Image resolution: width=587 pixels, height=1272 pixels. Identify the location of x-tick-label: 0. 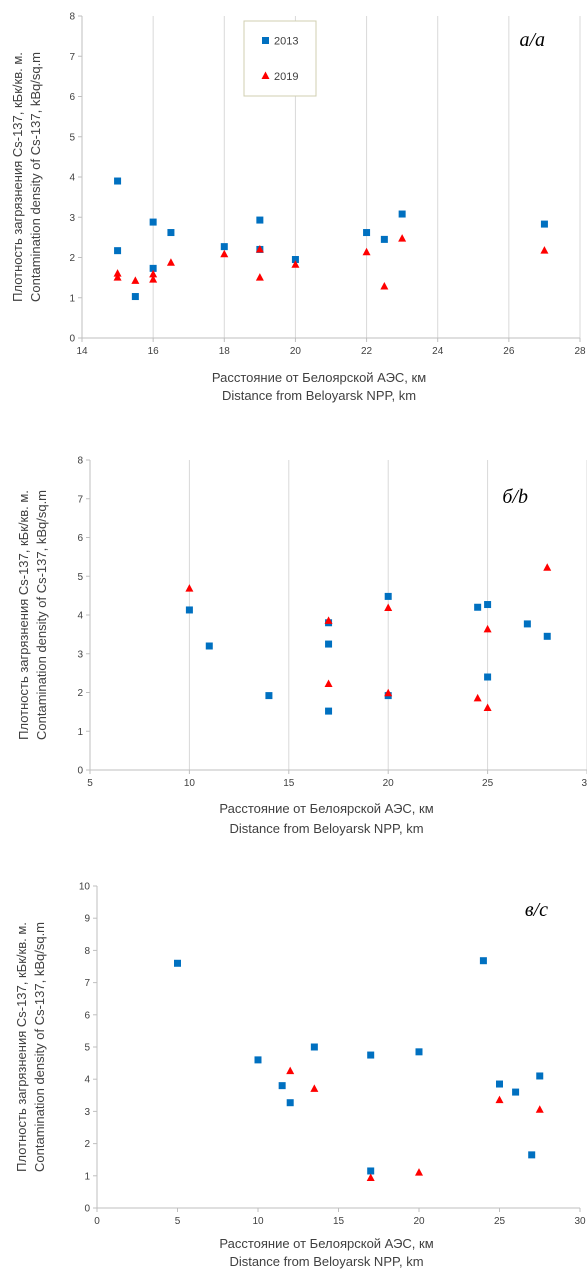
(97, 1221).